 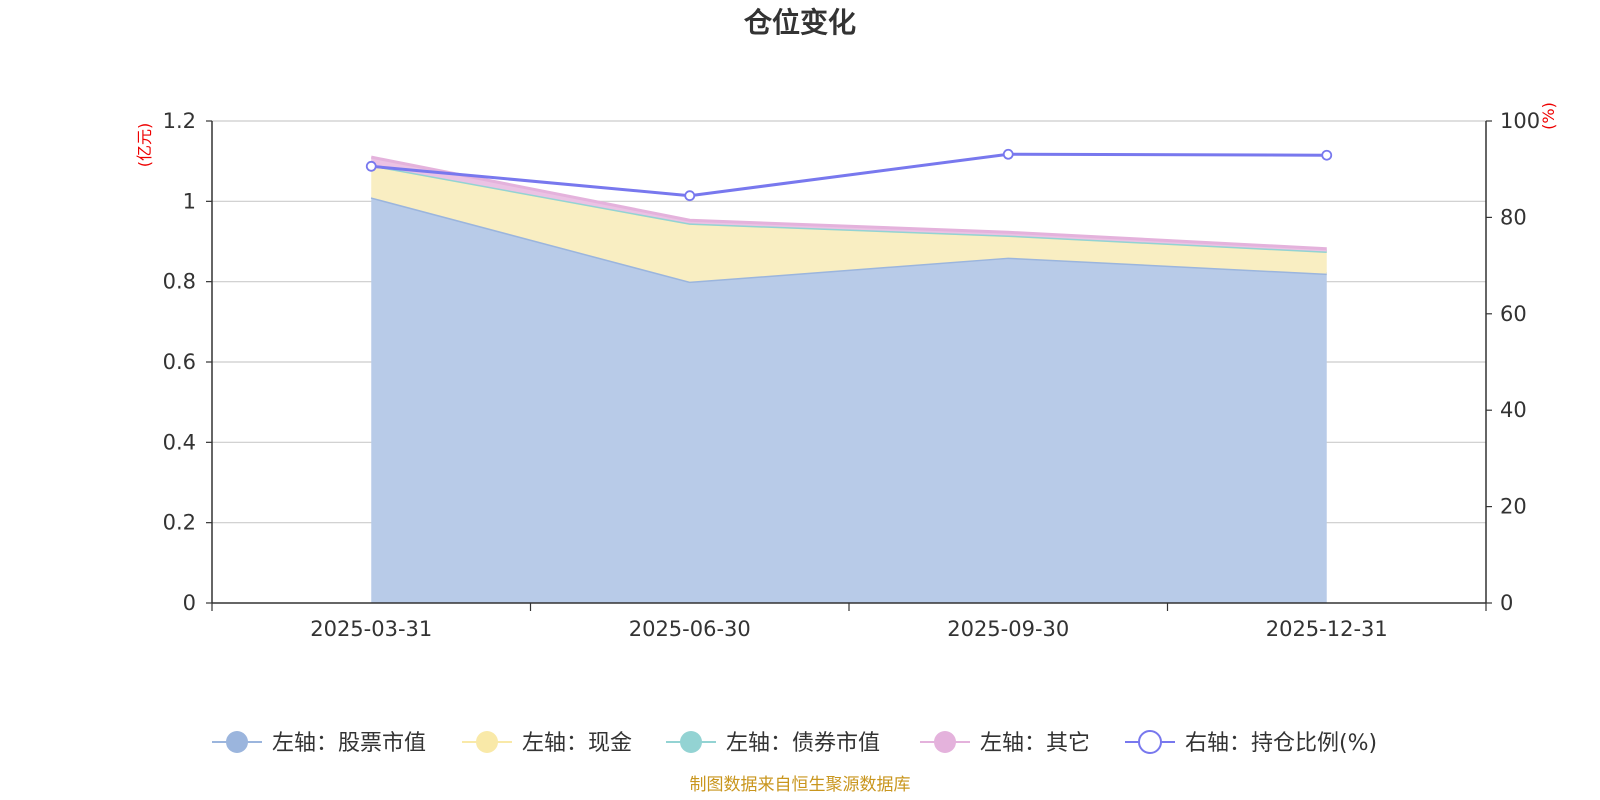 I want to click on line-series, so click(x=849, y=175).